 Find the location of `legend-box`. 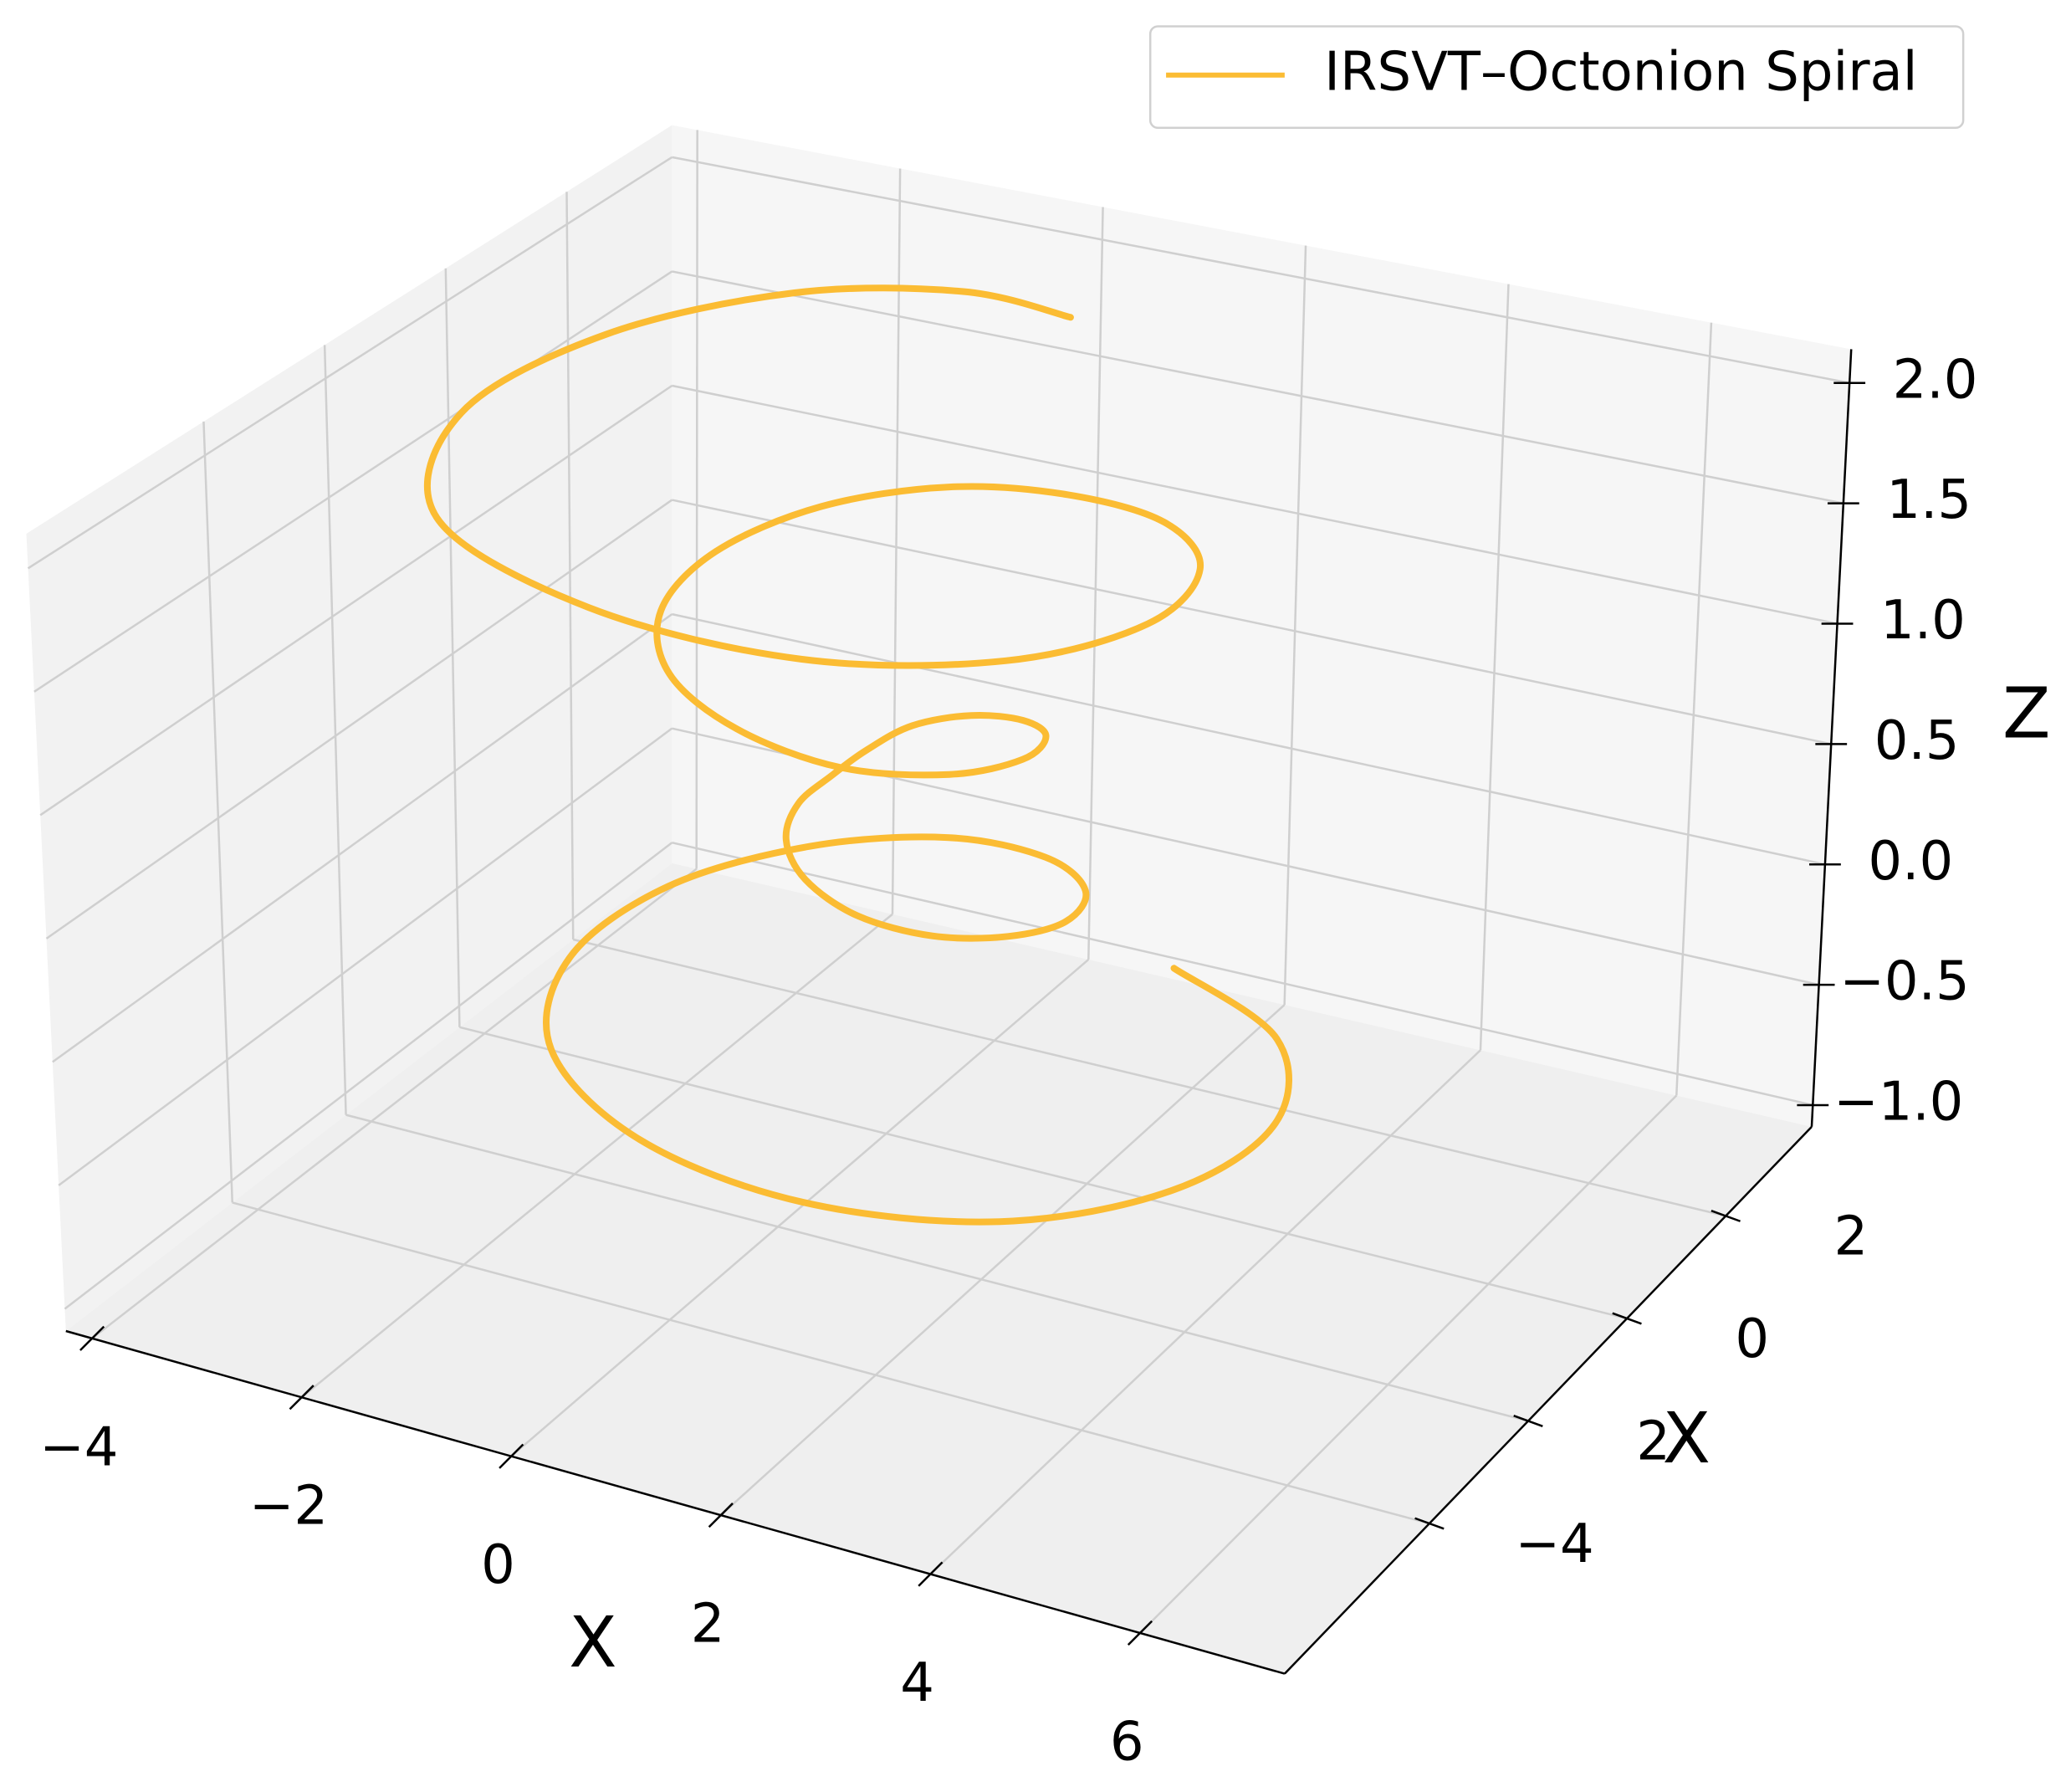

legend-box is located at coordinates (1557, 77).